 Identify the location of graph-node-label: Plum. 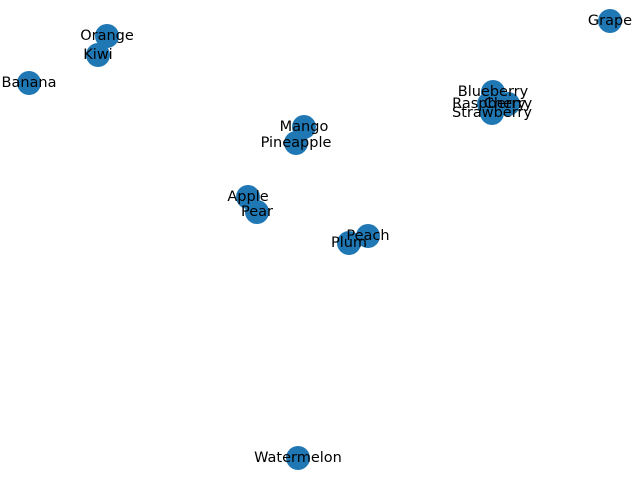
(349, 243).